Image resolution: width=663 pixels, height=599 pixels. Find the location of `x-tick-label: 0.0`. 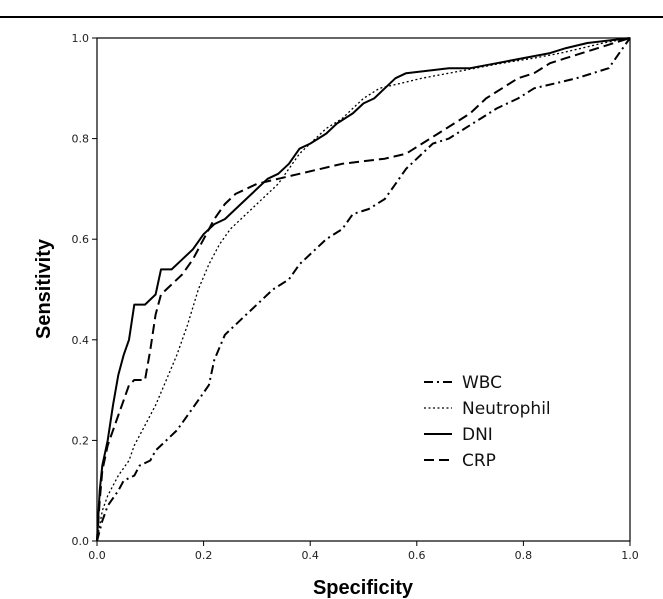

x-tick-label: 0.0 is located at coordinates (97, 555).